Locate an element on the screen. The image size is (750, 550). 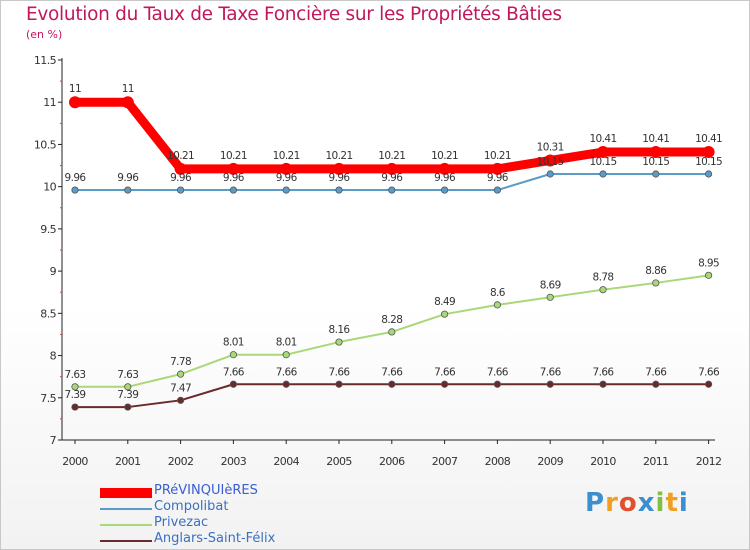
y-tick-label: 11.5 is located at coordinates (45, 60).